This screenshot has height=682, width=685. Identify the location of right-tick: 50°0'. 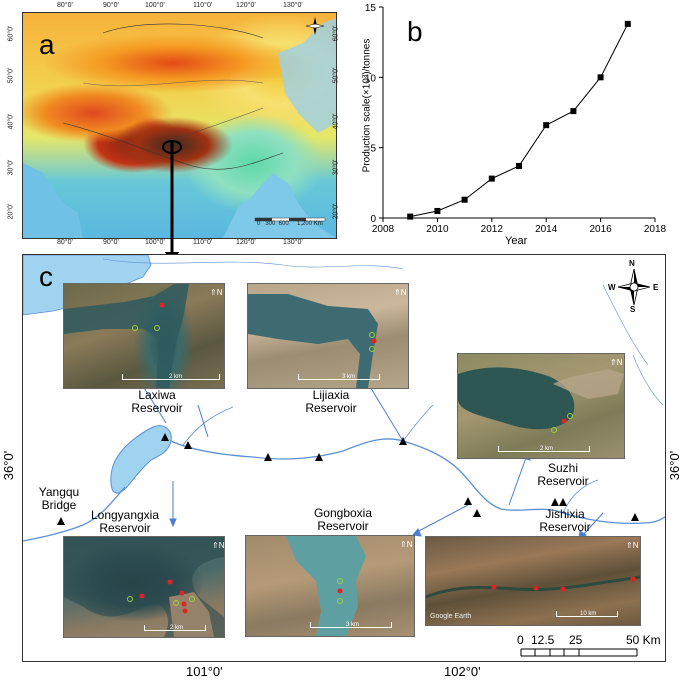
(336, 75).